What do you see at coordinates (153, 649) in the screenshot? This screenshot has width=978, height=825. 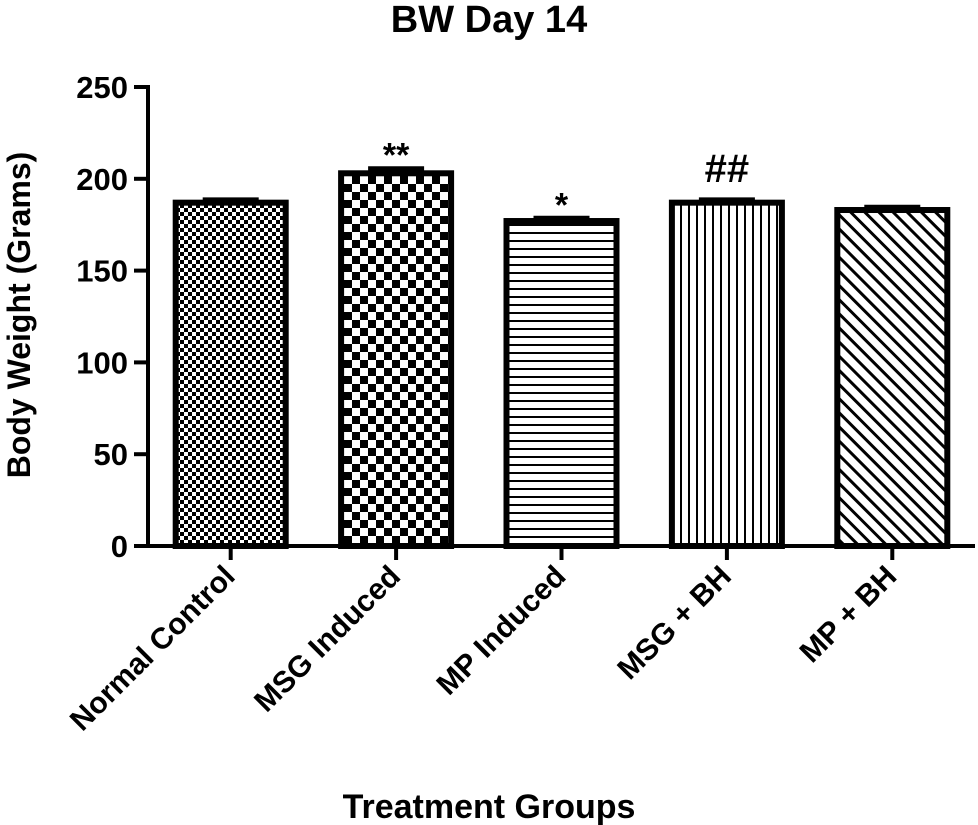 I see `x-tick-label: Normal Control` at bounding box center [153, 649].